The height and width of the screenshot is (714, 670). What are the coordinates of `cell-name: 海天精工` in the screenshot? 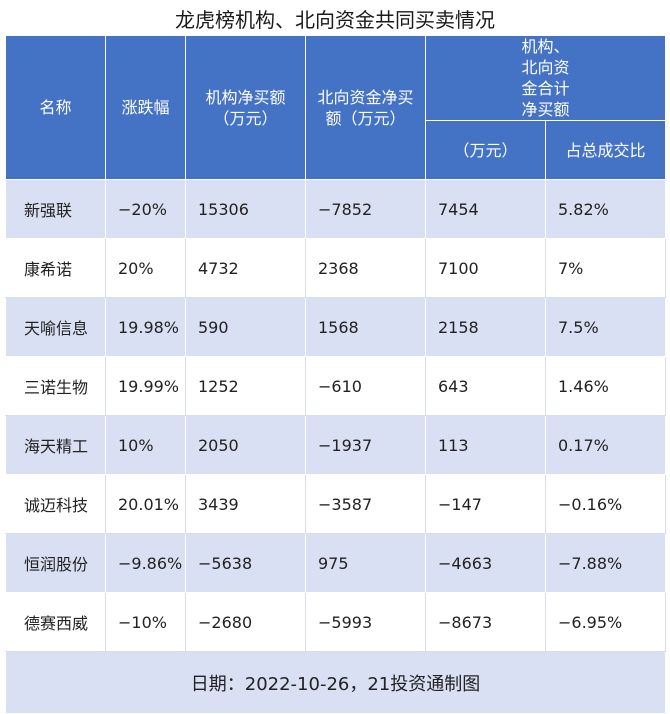 It's located at (55, 445).